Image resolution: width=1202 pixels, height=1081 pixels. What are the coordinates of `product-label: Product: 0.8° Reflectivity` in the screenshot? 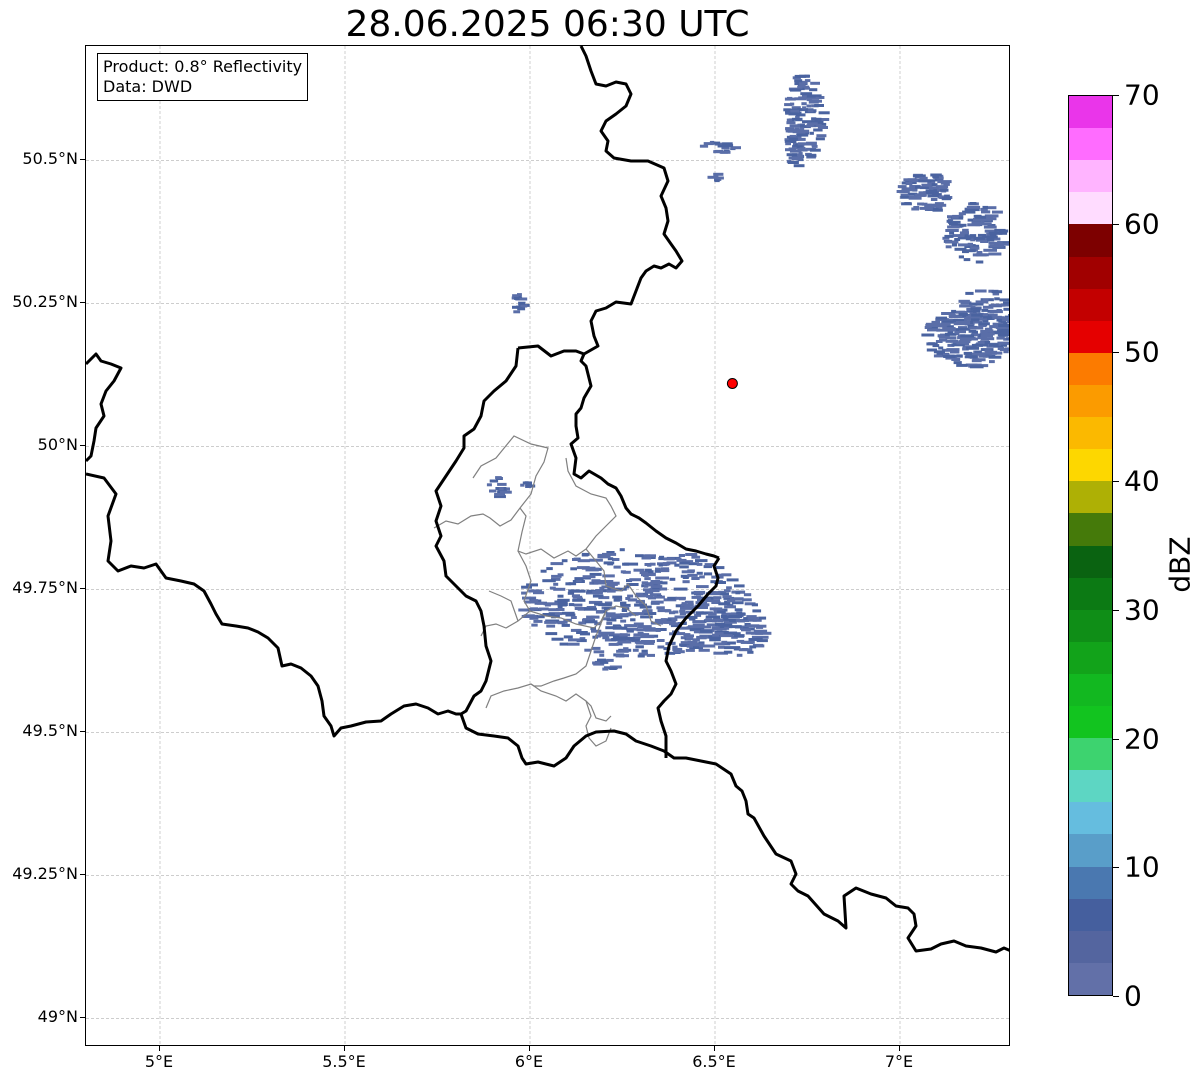 It's located at (203, 66).